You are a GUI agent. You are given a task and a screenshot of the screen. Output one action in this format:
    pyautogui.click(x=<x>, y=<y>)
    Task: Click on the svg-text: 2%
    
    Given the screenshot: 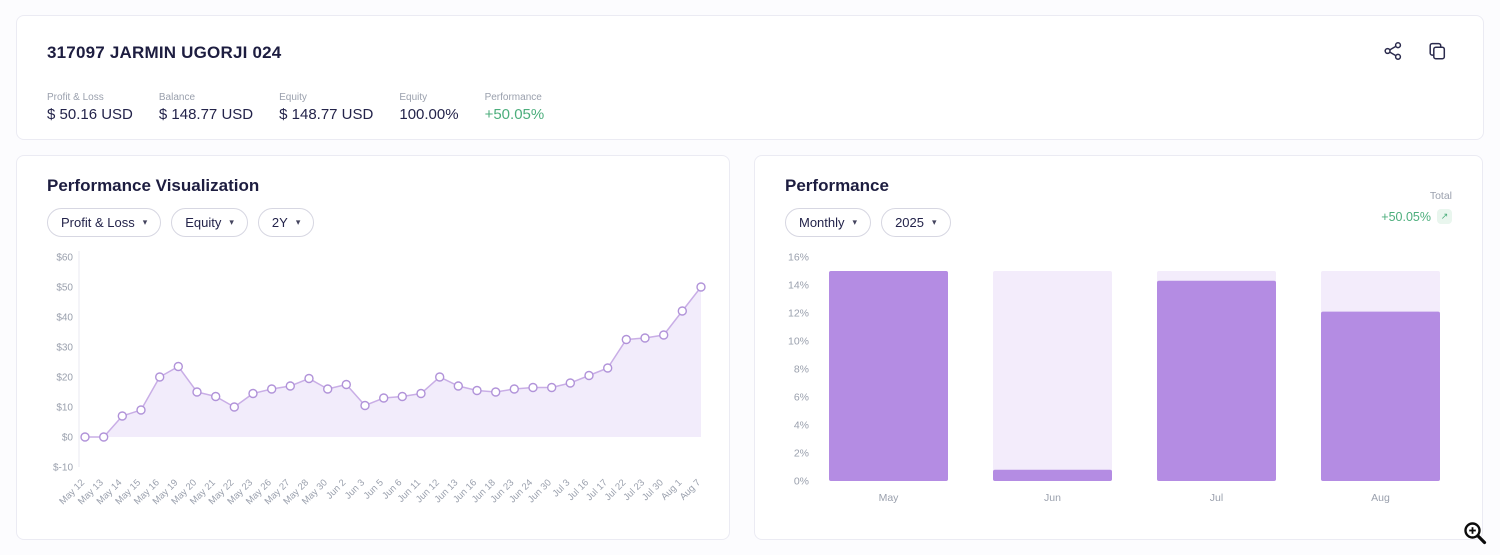 What is the action you would take?
    pyautogui.click(x=801, y=454)
    